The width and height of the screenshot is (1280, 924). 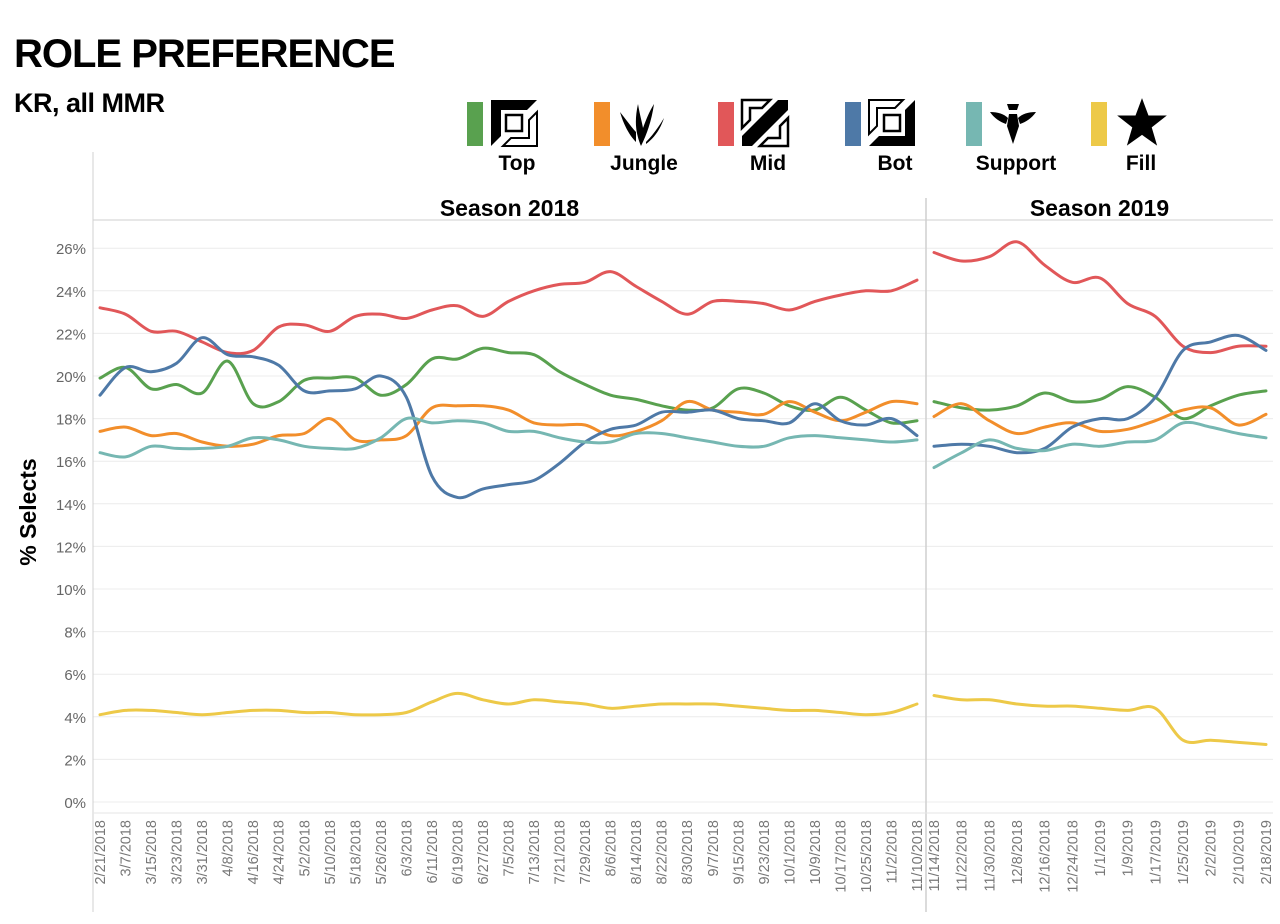 What do you see at coordinates (612, 848) in the screenshot?
I see `x-tick-label: 8/6/2018` at bounding box center [612, 848].